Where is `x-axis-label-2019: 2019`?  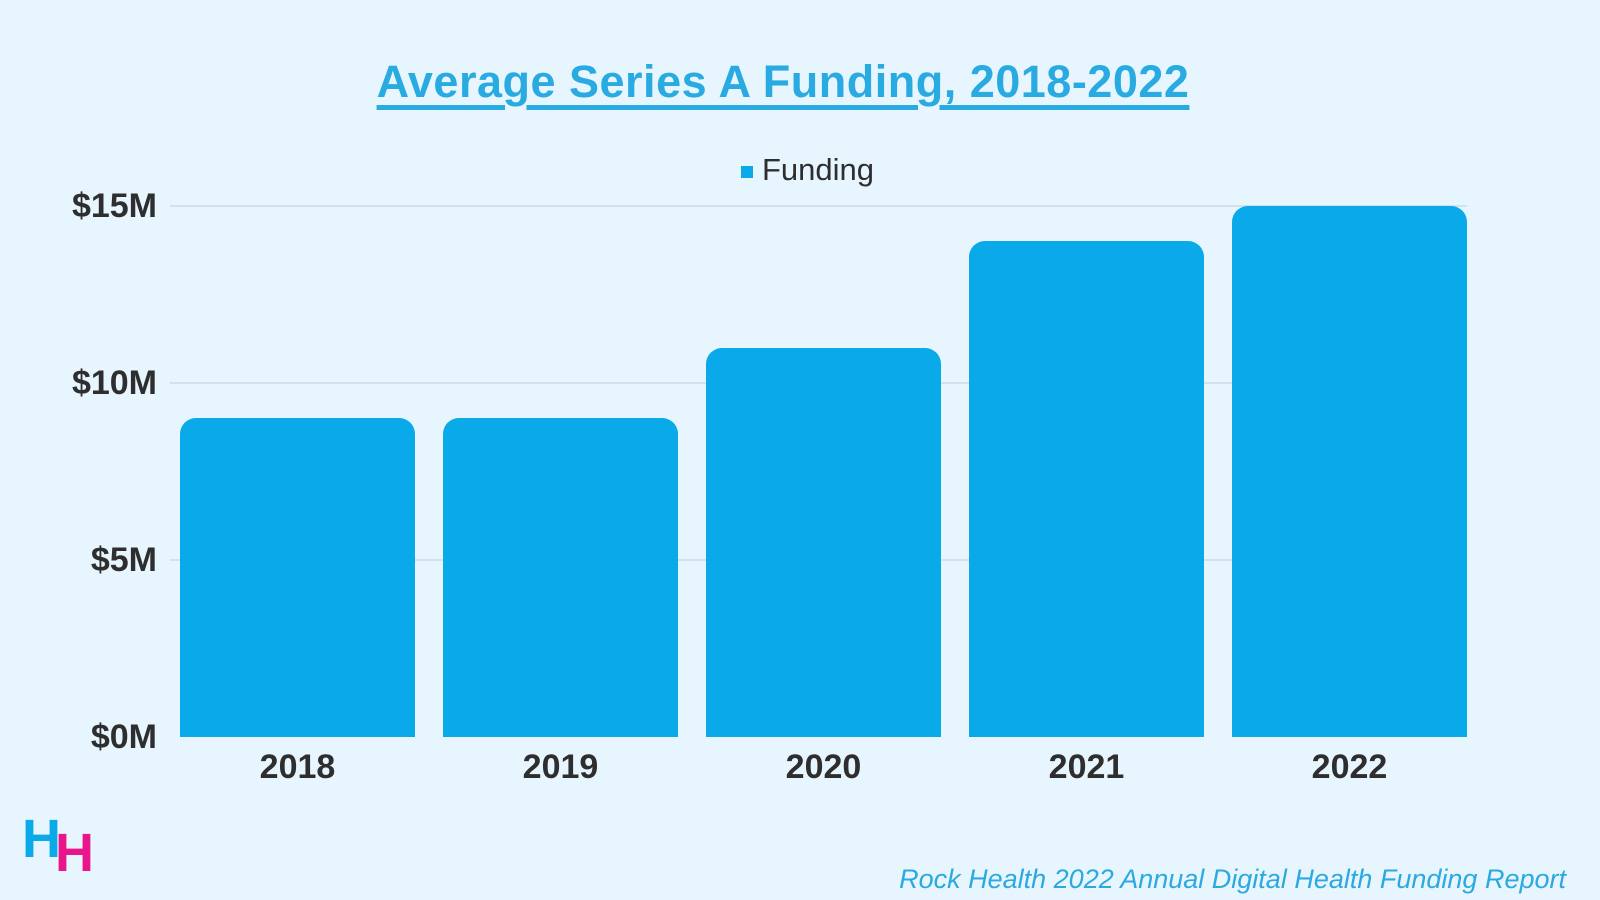
x-axis-label-2019: 2019 is located at coordinates (560, 767).